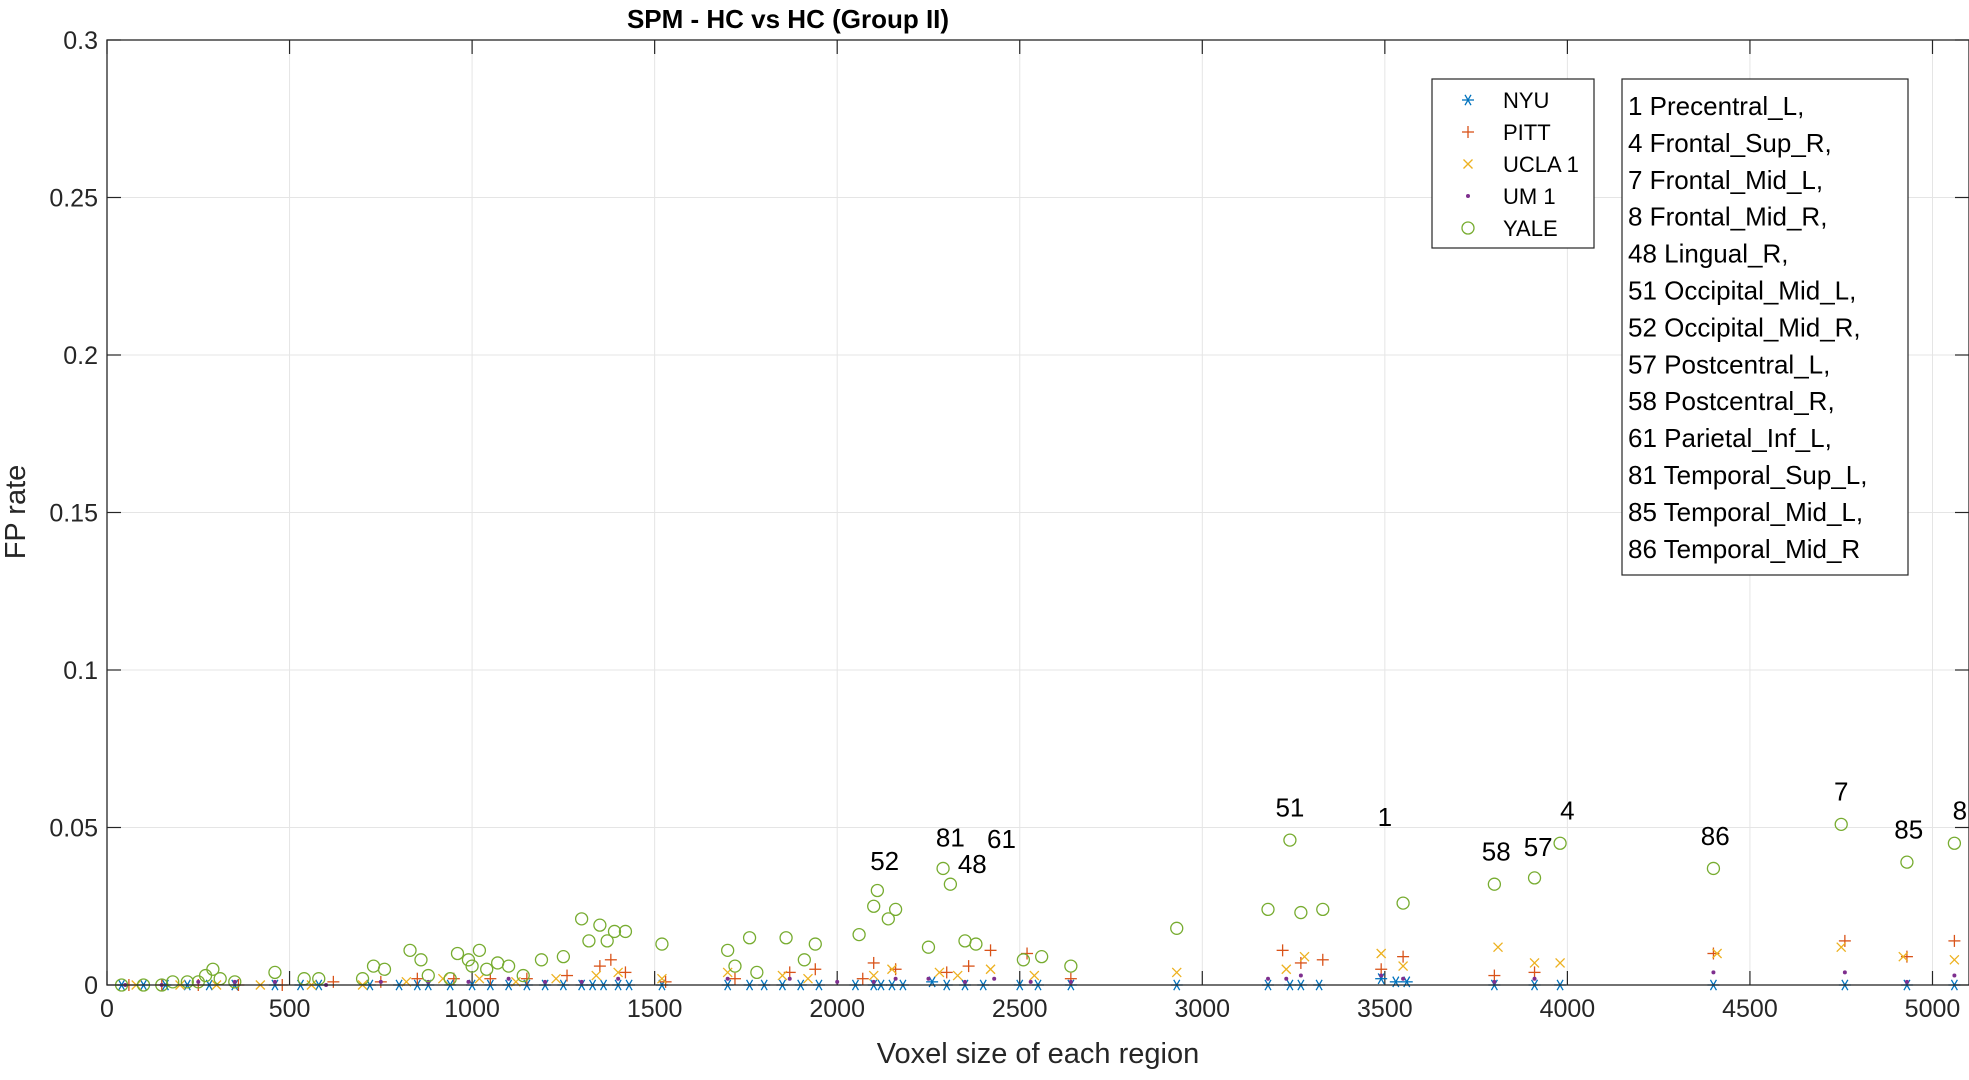 This screenshot has height=1080, width=1969. I want to click on region-annotation: 57, so click(1538, 847).